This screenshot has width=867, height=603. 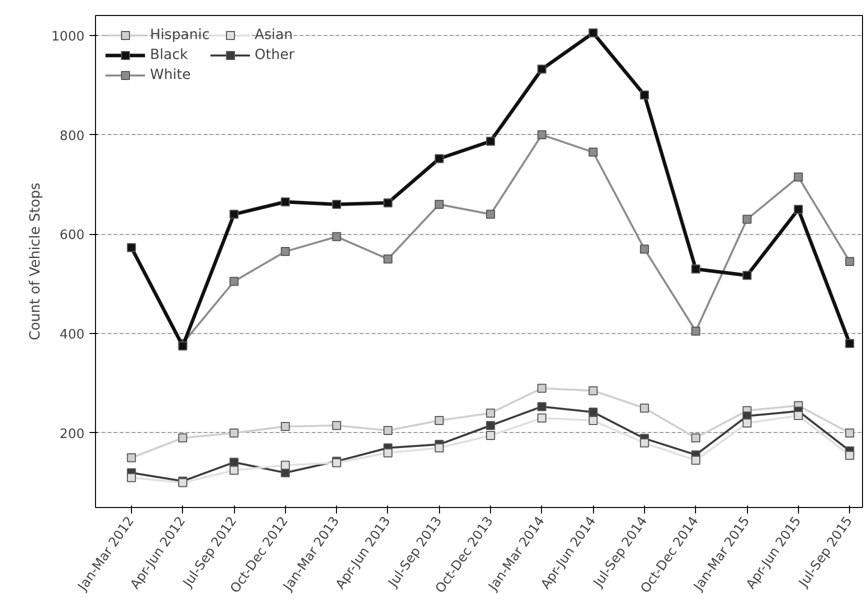 What do you see at coordinates (72, 136) in the screenshot?
I see `y-tick-label: 800` at bounding box center [72, 136].